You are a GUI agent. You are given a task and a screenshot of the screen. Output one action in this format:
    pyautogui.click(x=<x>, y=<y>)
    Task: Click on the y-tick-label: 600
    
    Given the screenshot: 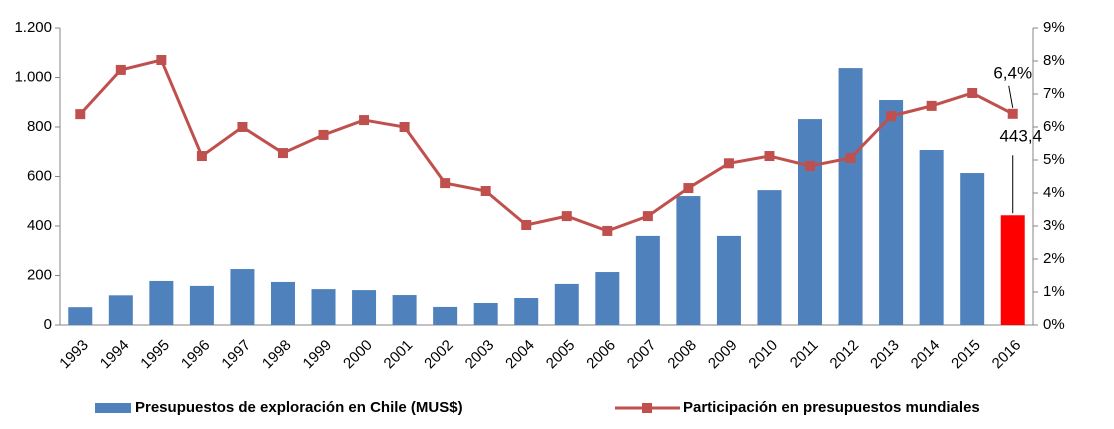 What is the action you would take?
    pyautogui.click(x=39, y=175)
    